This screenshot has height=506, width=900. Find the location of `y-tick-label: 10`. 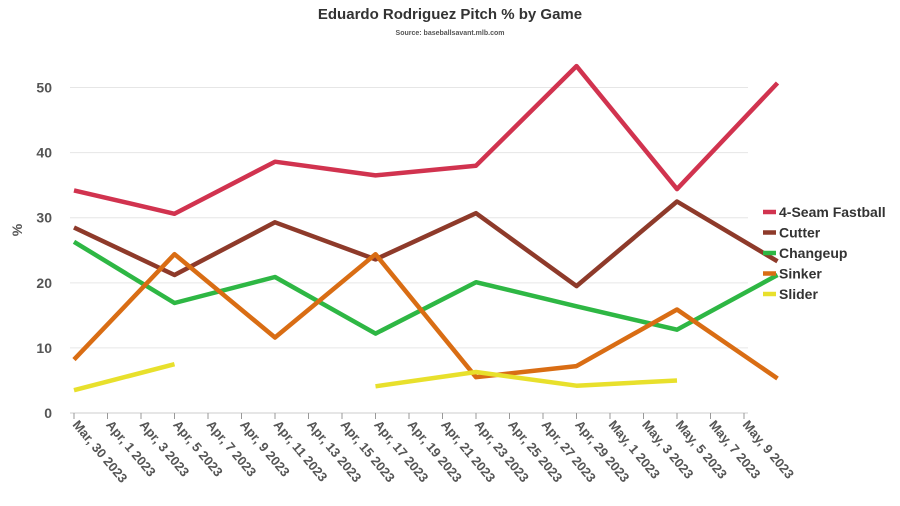

y-tick-label: 10 is located at coordinates (44, 348).